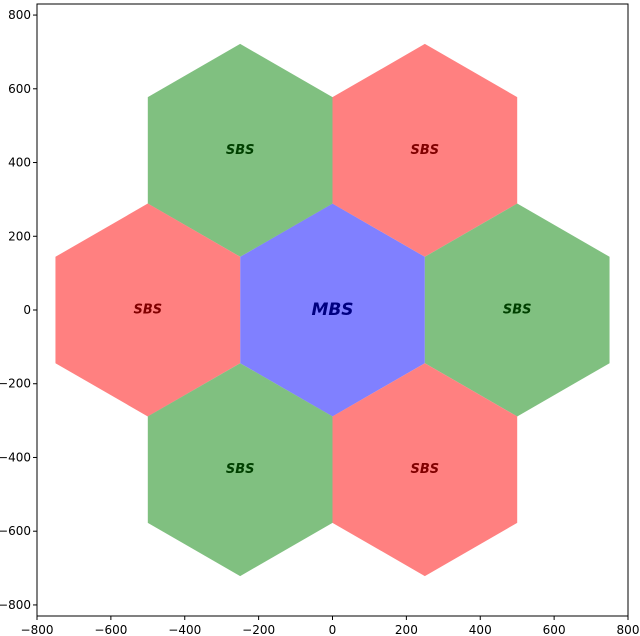  Describe the element at coordinates (27, 310) in the screenshot. I see `y-tick-label: 0` at that location.